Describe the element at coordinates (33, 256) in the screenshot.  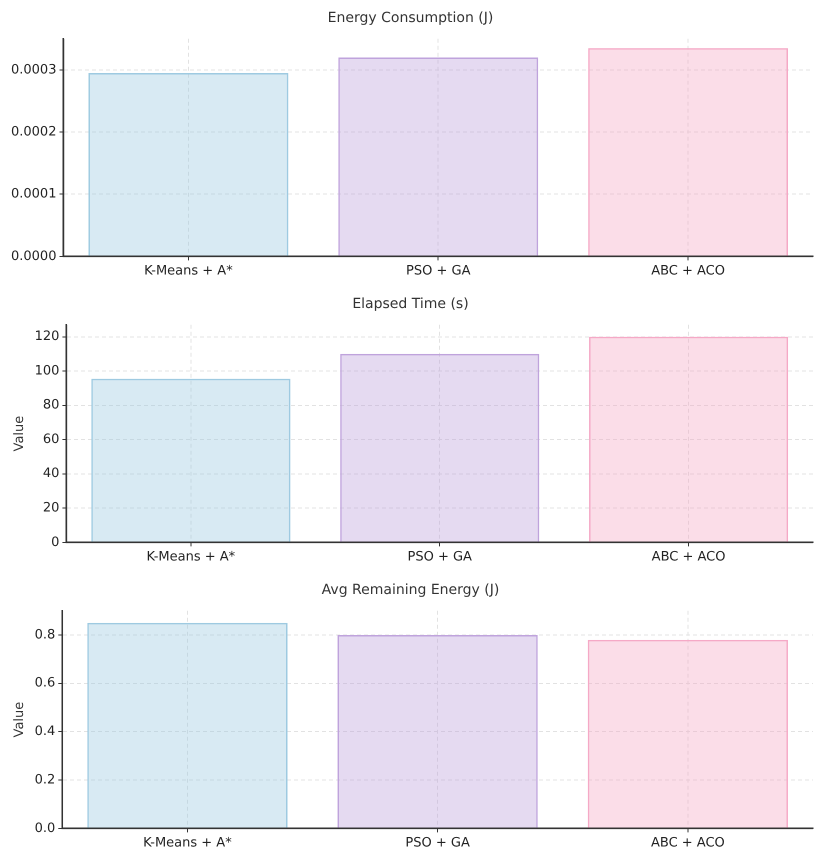
I see `y-tick-label: 0.0000` at that location.